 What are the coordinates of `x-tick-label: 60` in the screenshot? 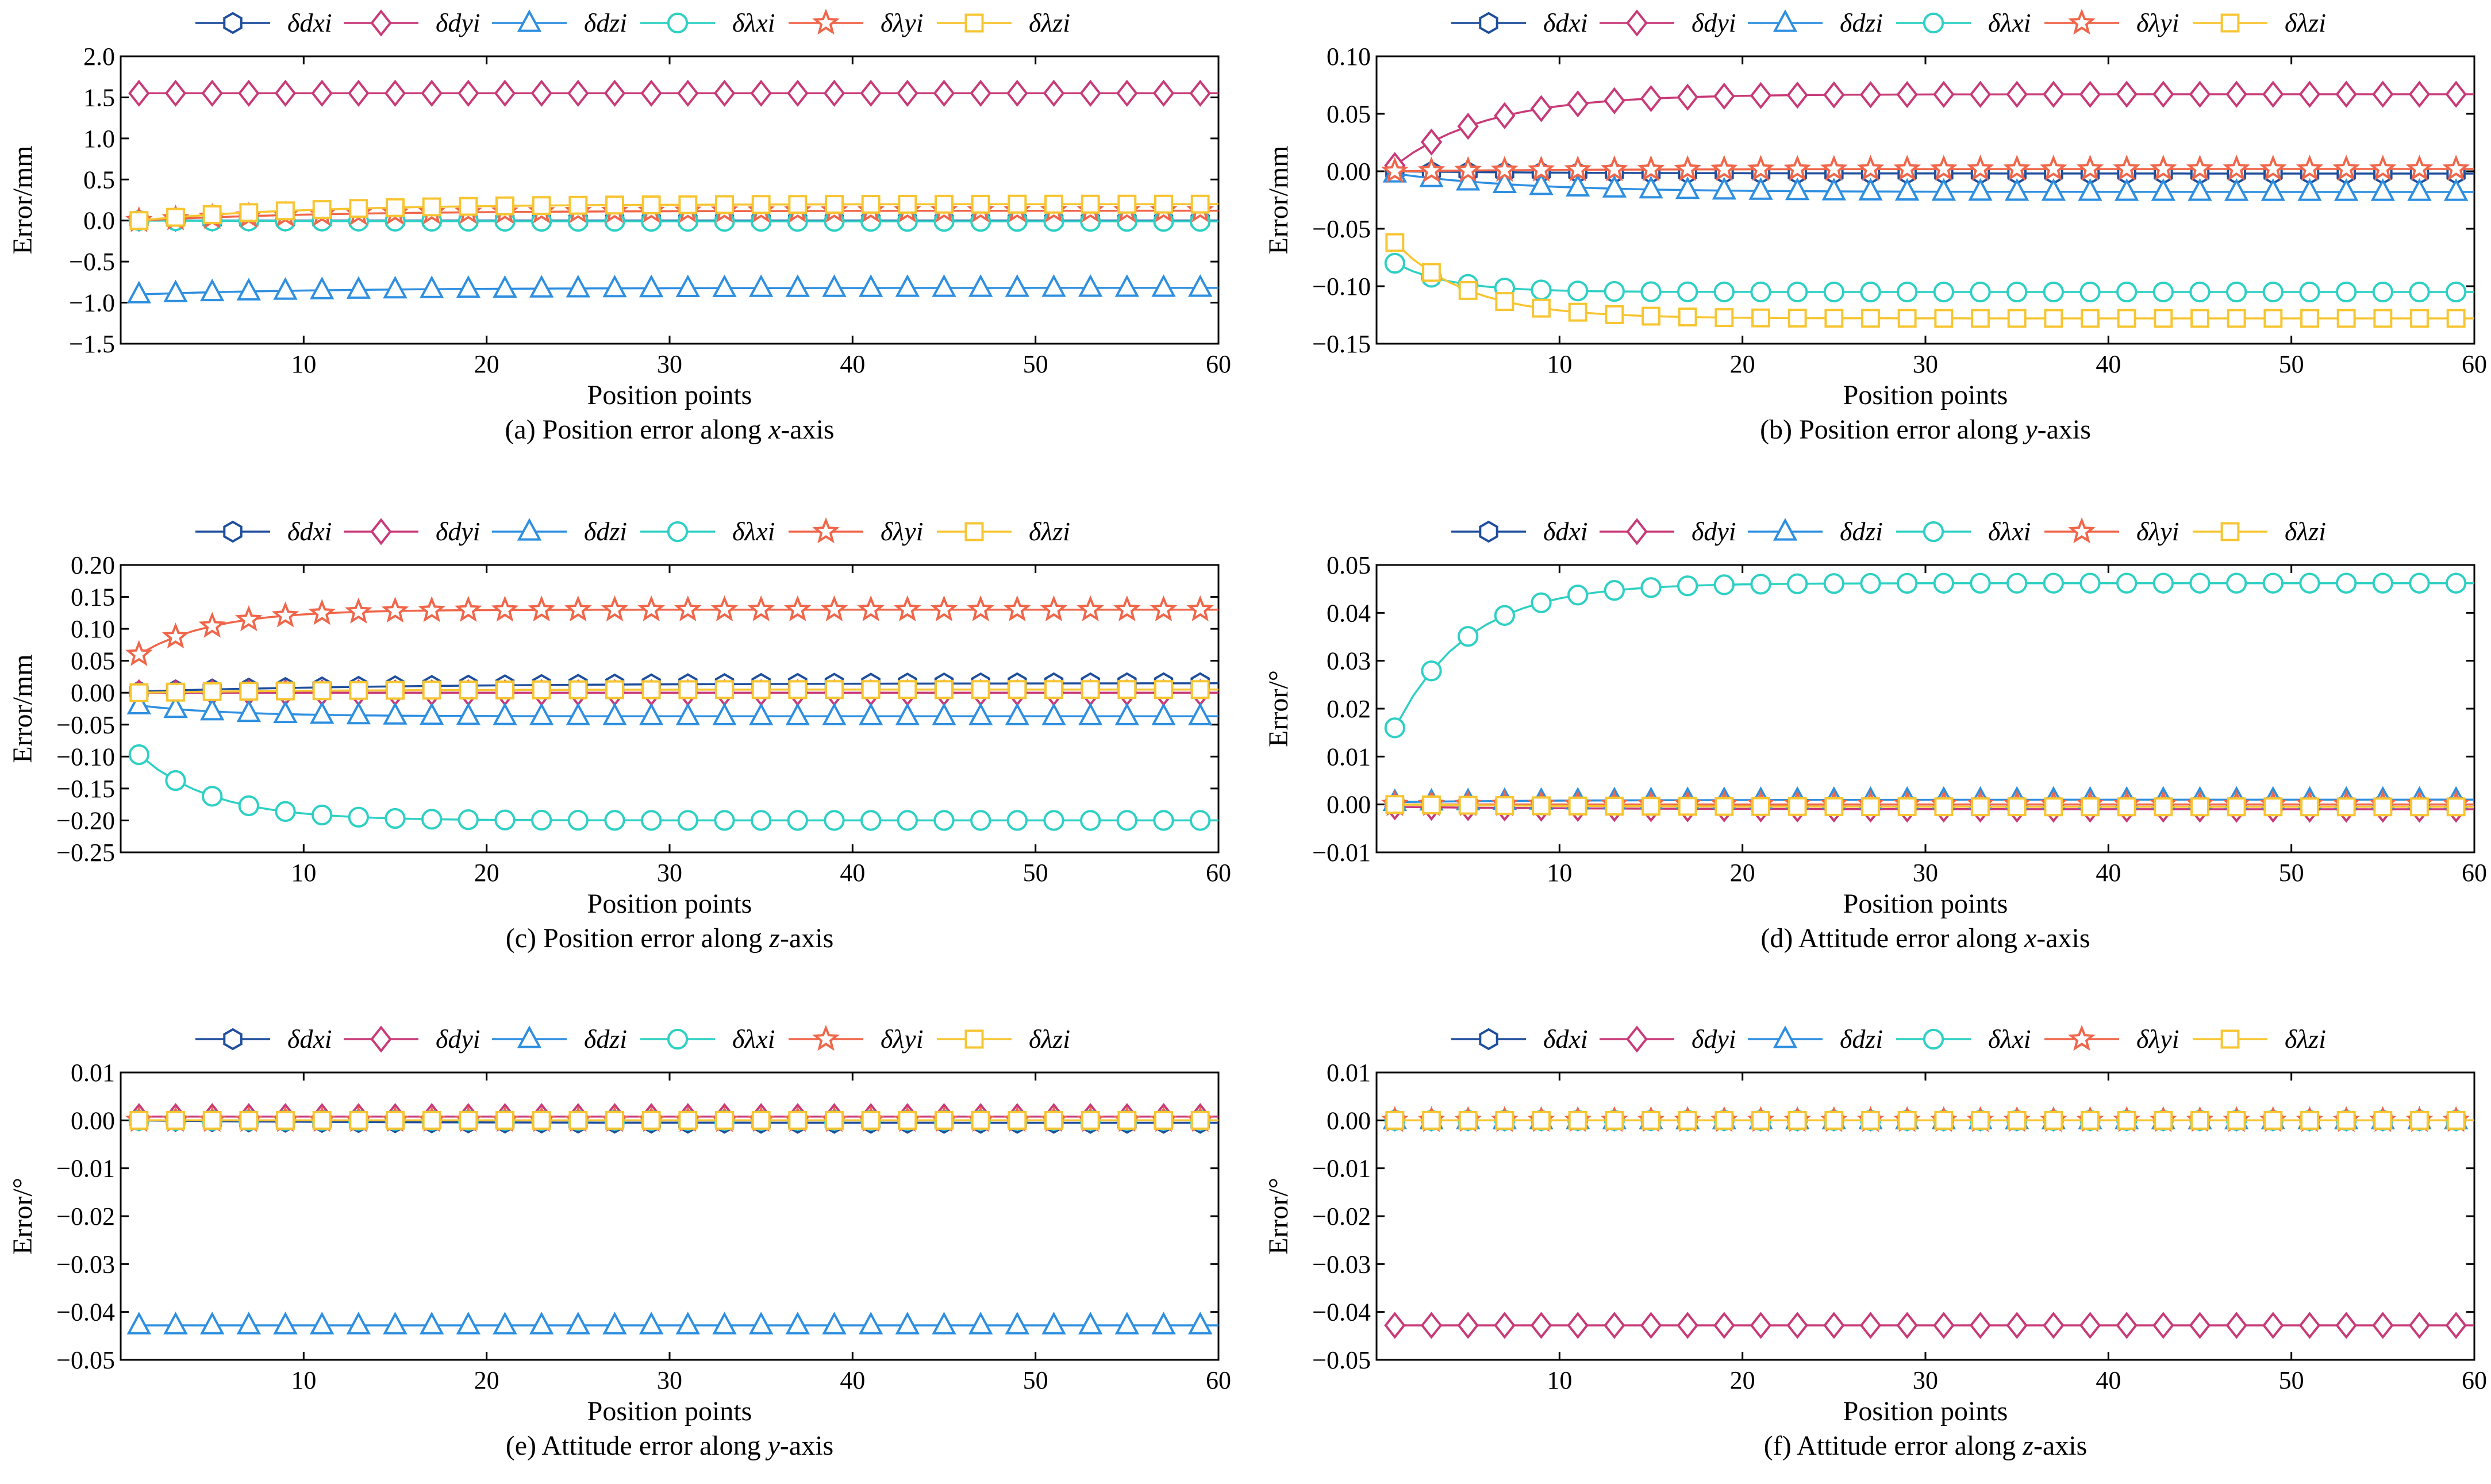 It's located at (2474, 1380).